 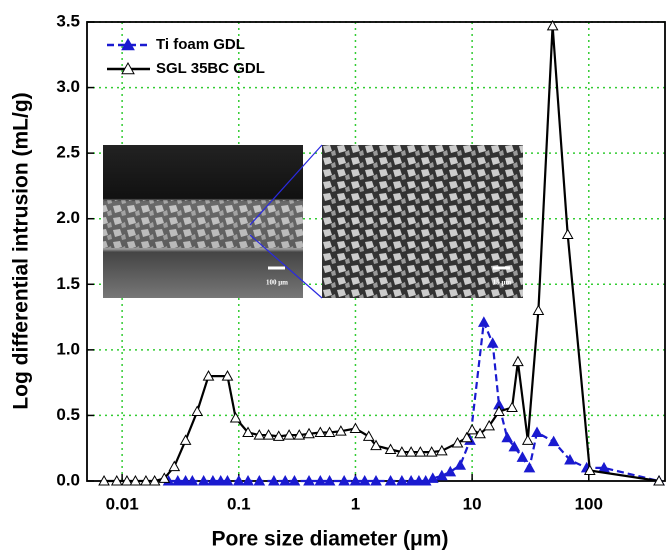 I want to click on x-axis-label: Pore size diameter (μm), so click(x=330, y=539).